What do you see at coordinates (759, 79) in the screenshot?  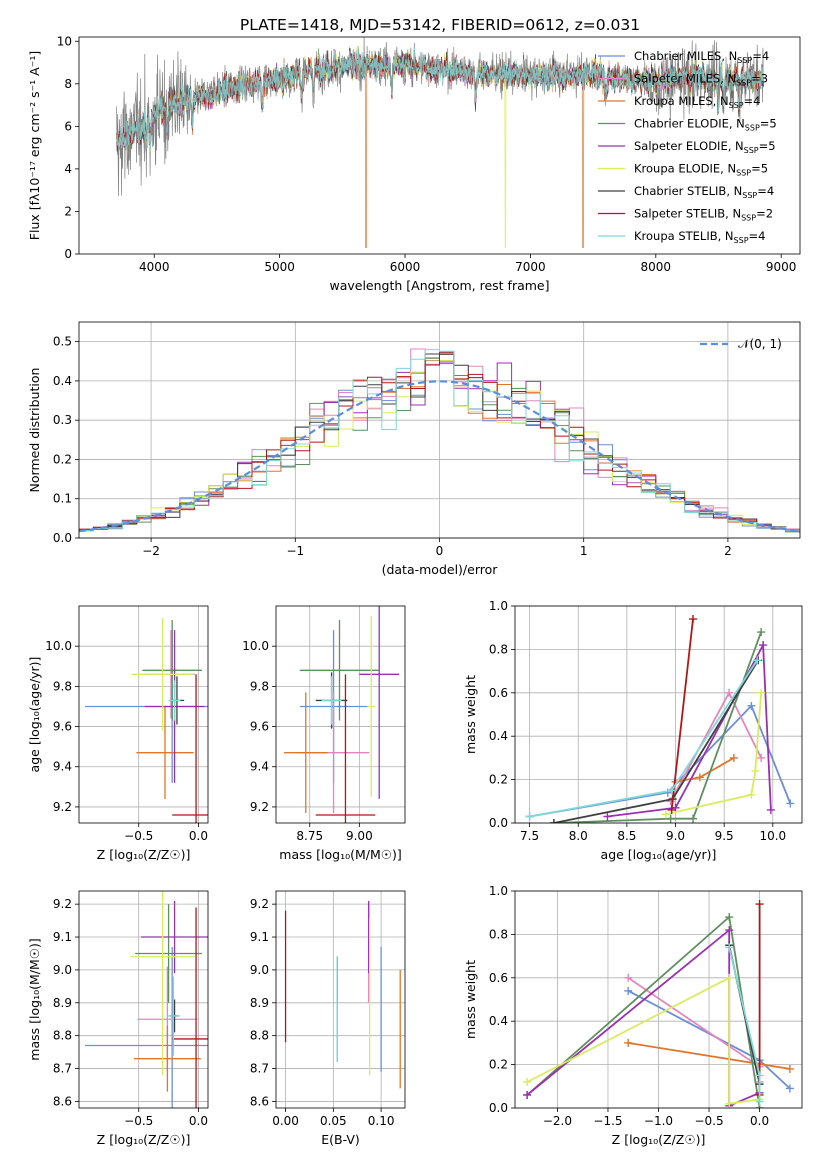 I see `legend-nssp-value: =3` at bounding box center [759, 79].